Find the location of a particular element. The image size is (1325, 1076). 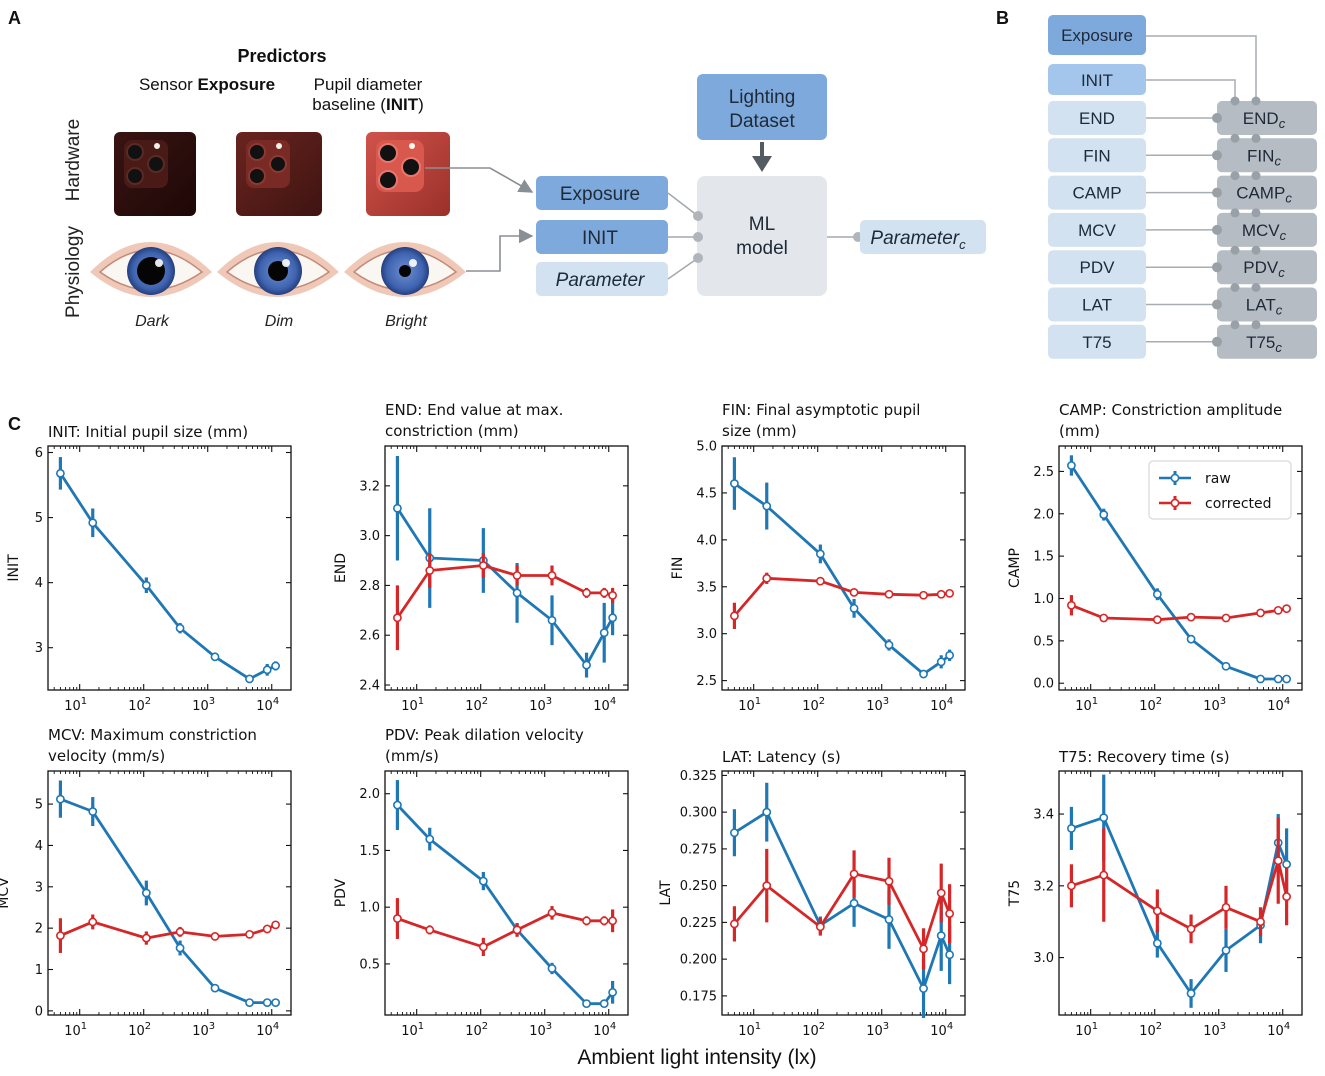

legend: raw corrected is located at coordinates (1220, 490).